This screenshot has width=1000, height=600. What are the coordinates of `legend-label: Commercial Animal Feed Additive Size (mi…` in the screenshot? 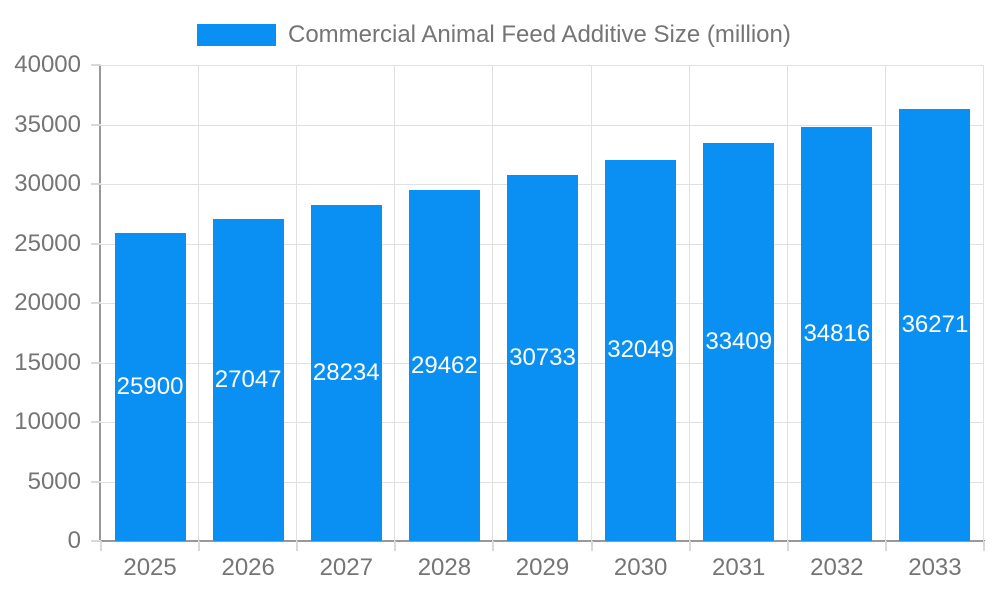 It's located at (539, 34).